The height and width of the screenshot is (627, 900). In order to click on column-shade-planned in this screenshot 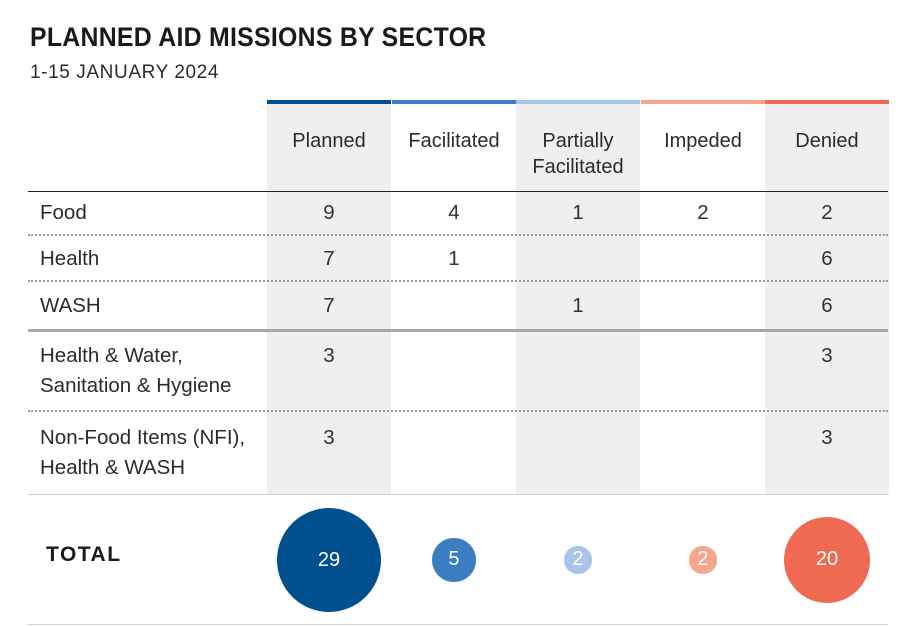, I will do `click(329, 297)`.